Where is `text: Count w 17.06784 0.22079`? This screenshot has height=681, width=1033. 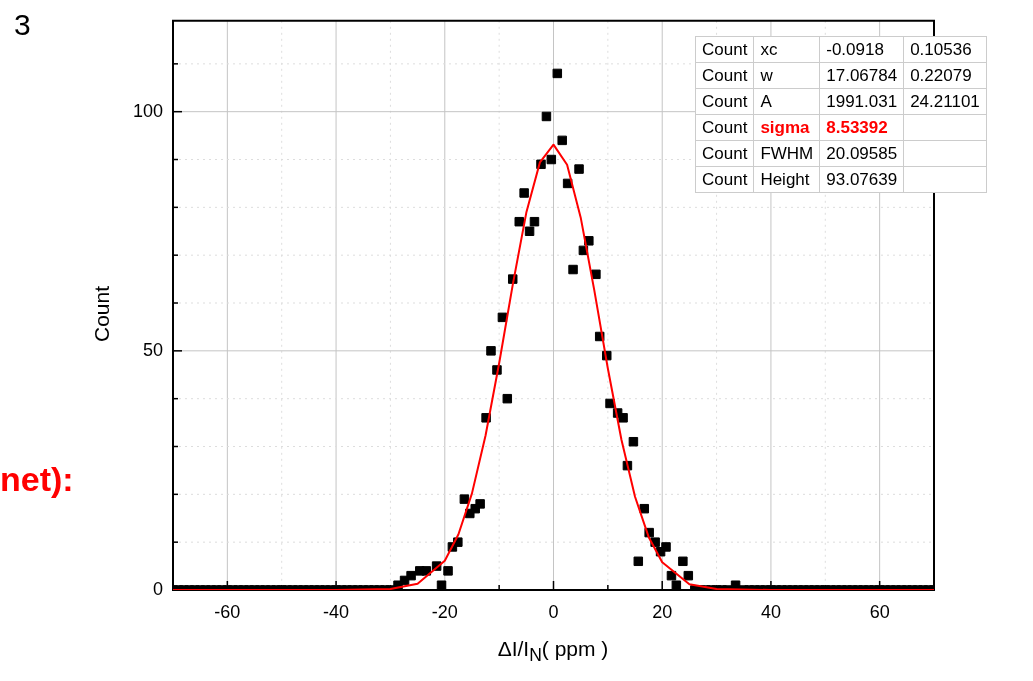 text: Count w 17.06784 0.22079 is located at coordinates (837, 75).